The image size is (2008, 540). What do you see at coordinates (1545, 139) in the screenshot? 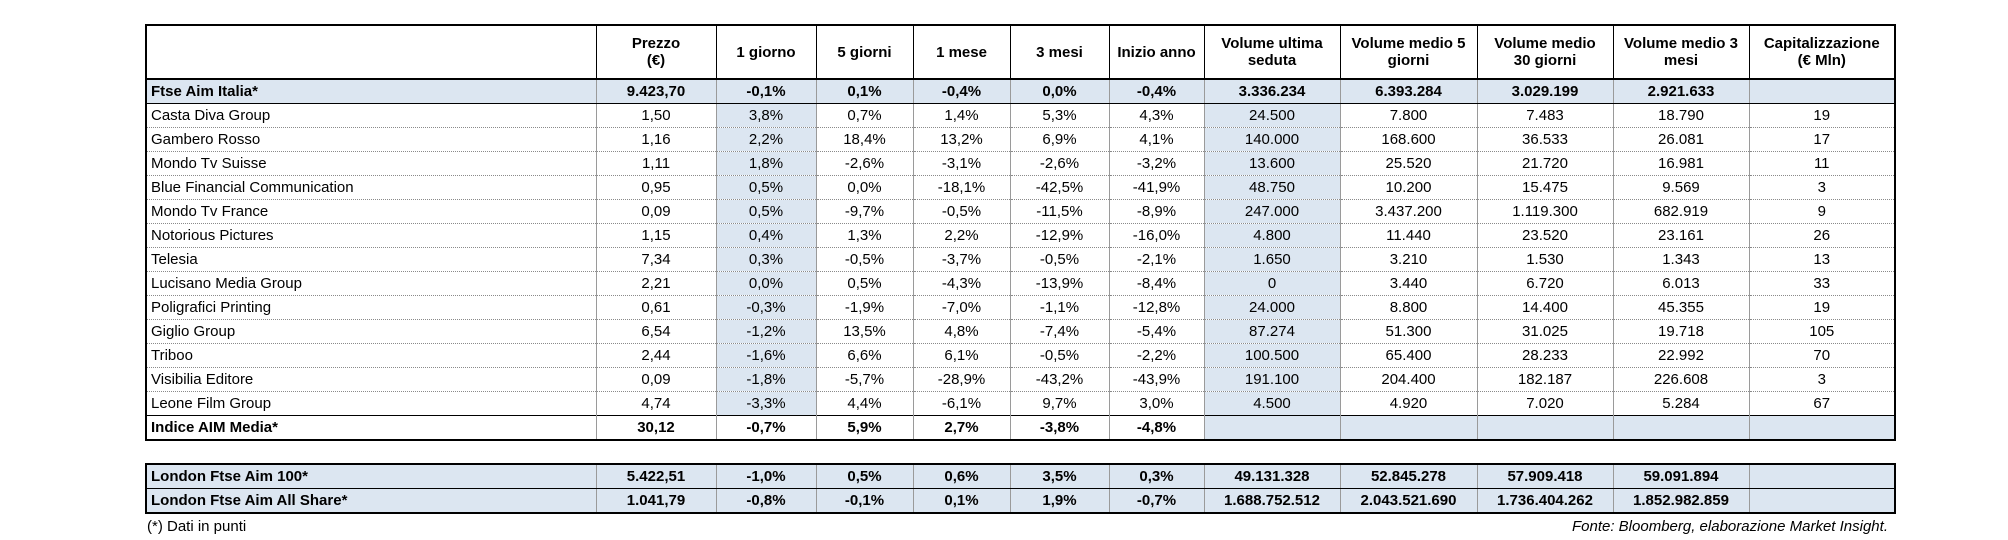
I see `cell-col-9: 36.533` at bounding box center [1545, 139].